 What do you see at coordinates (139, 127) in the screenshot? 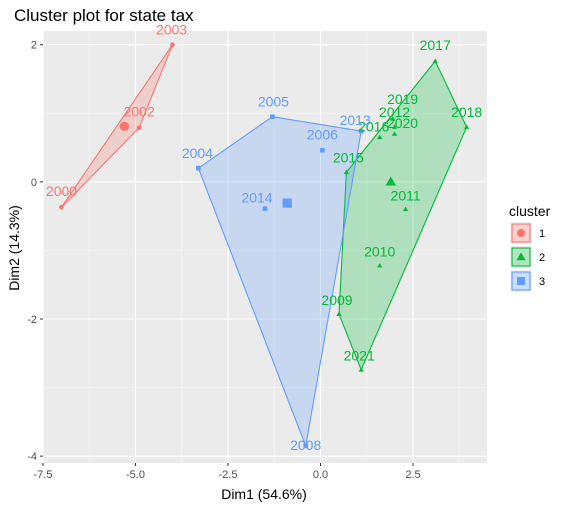
I see `point-2002` at bounding box center [139, 127].